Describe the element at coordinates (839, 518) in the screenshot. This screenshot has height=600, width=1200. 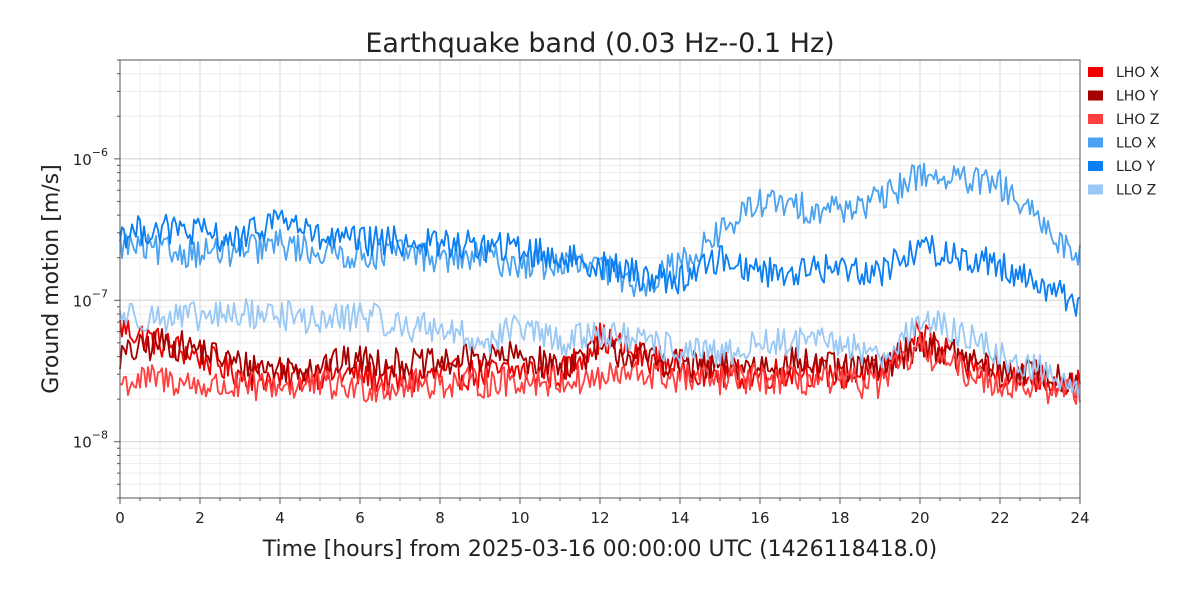
I see `x-tick-label: 18` at that location.